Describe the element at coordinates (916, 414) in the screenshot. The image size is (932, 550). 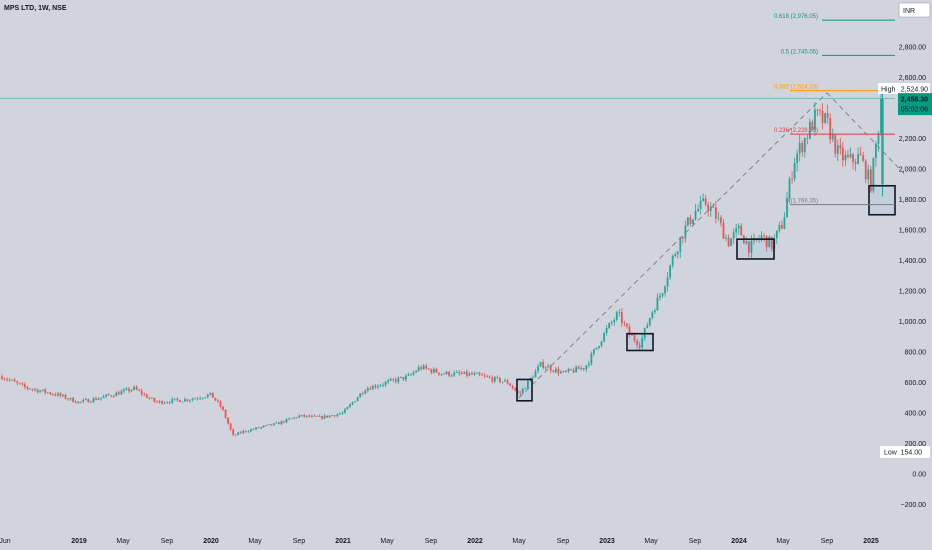
I see `price-tick-label: 400.00` at that location.